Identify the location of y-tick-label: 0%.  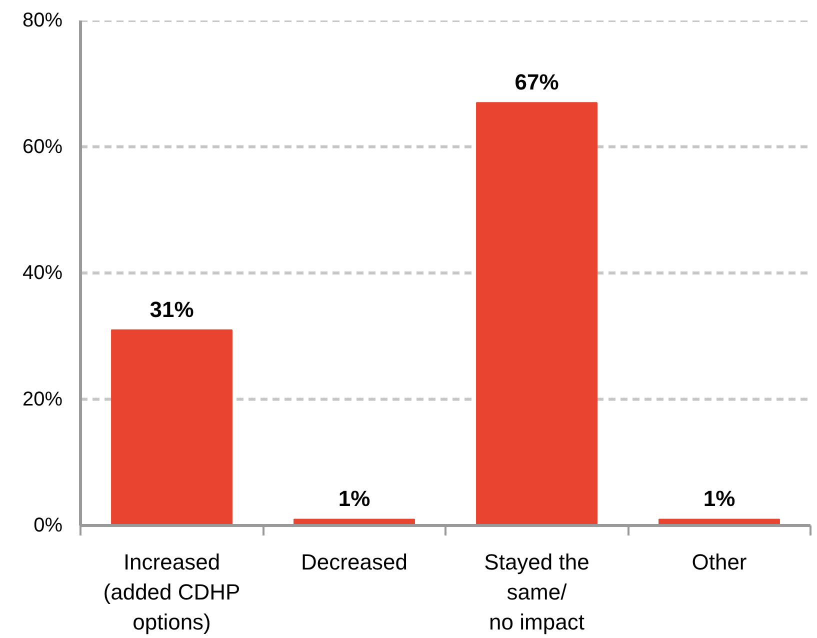
(48, 525).